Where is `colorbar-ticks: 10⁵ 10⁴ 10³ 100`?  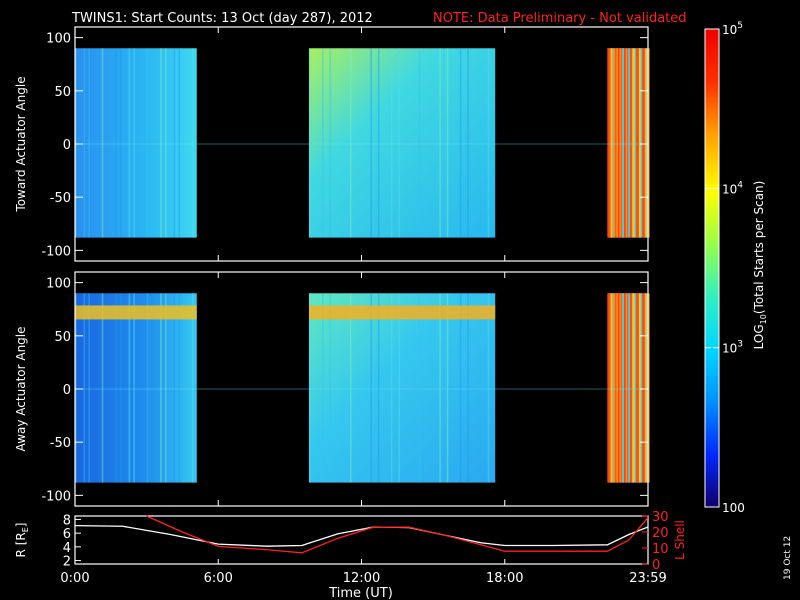
colorbar-ticks: 10⁵ 10⁴ 10³ 100 is located at coordinates (725, 268).